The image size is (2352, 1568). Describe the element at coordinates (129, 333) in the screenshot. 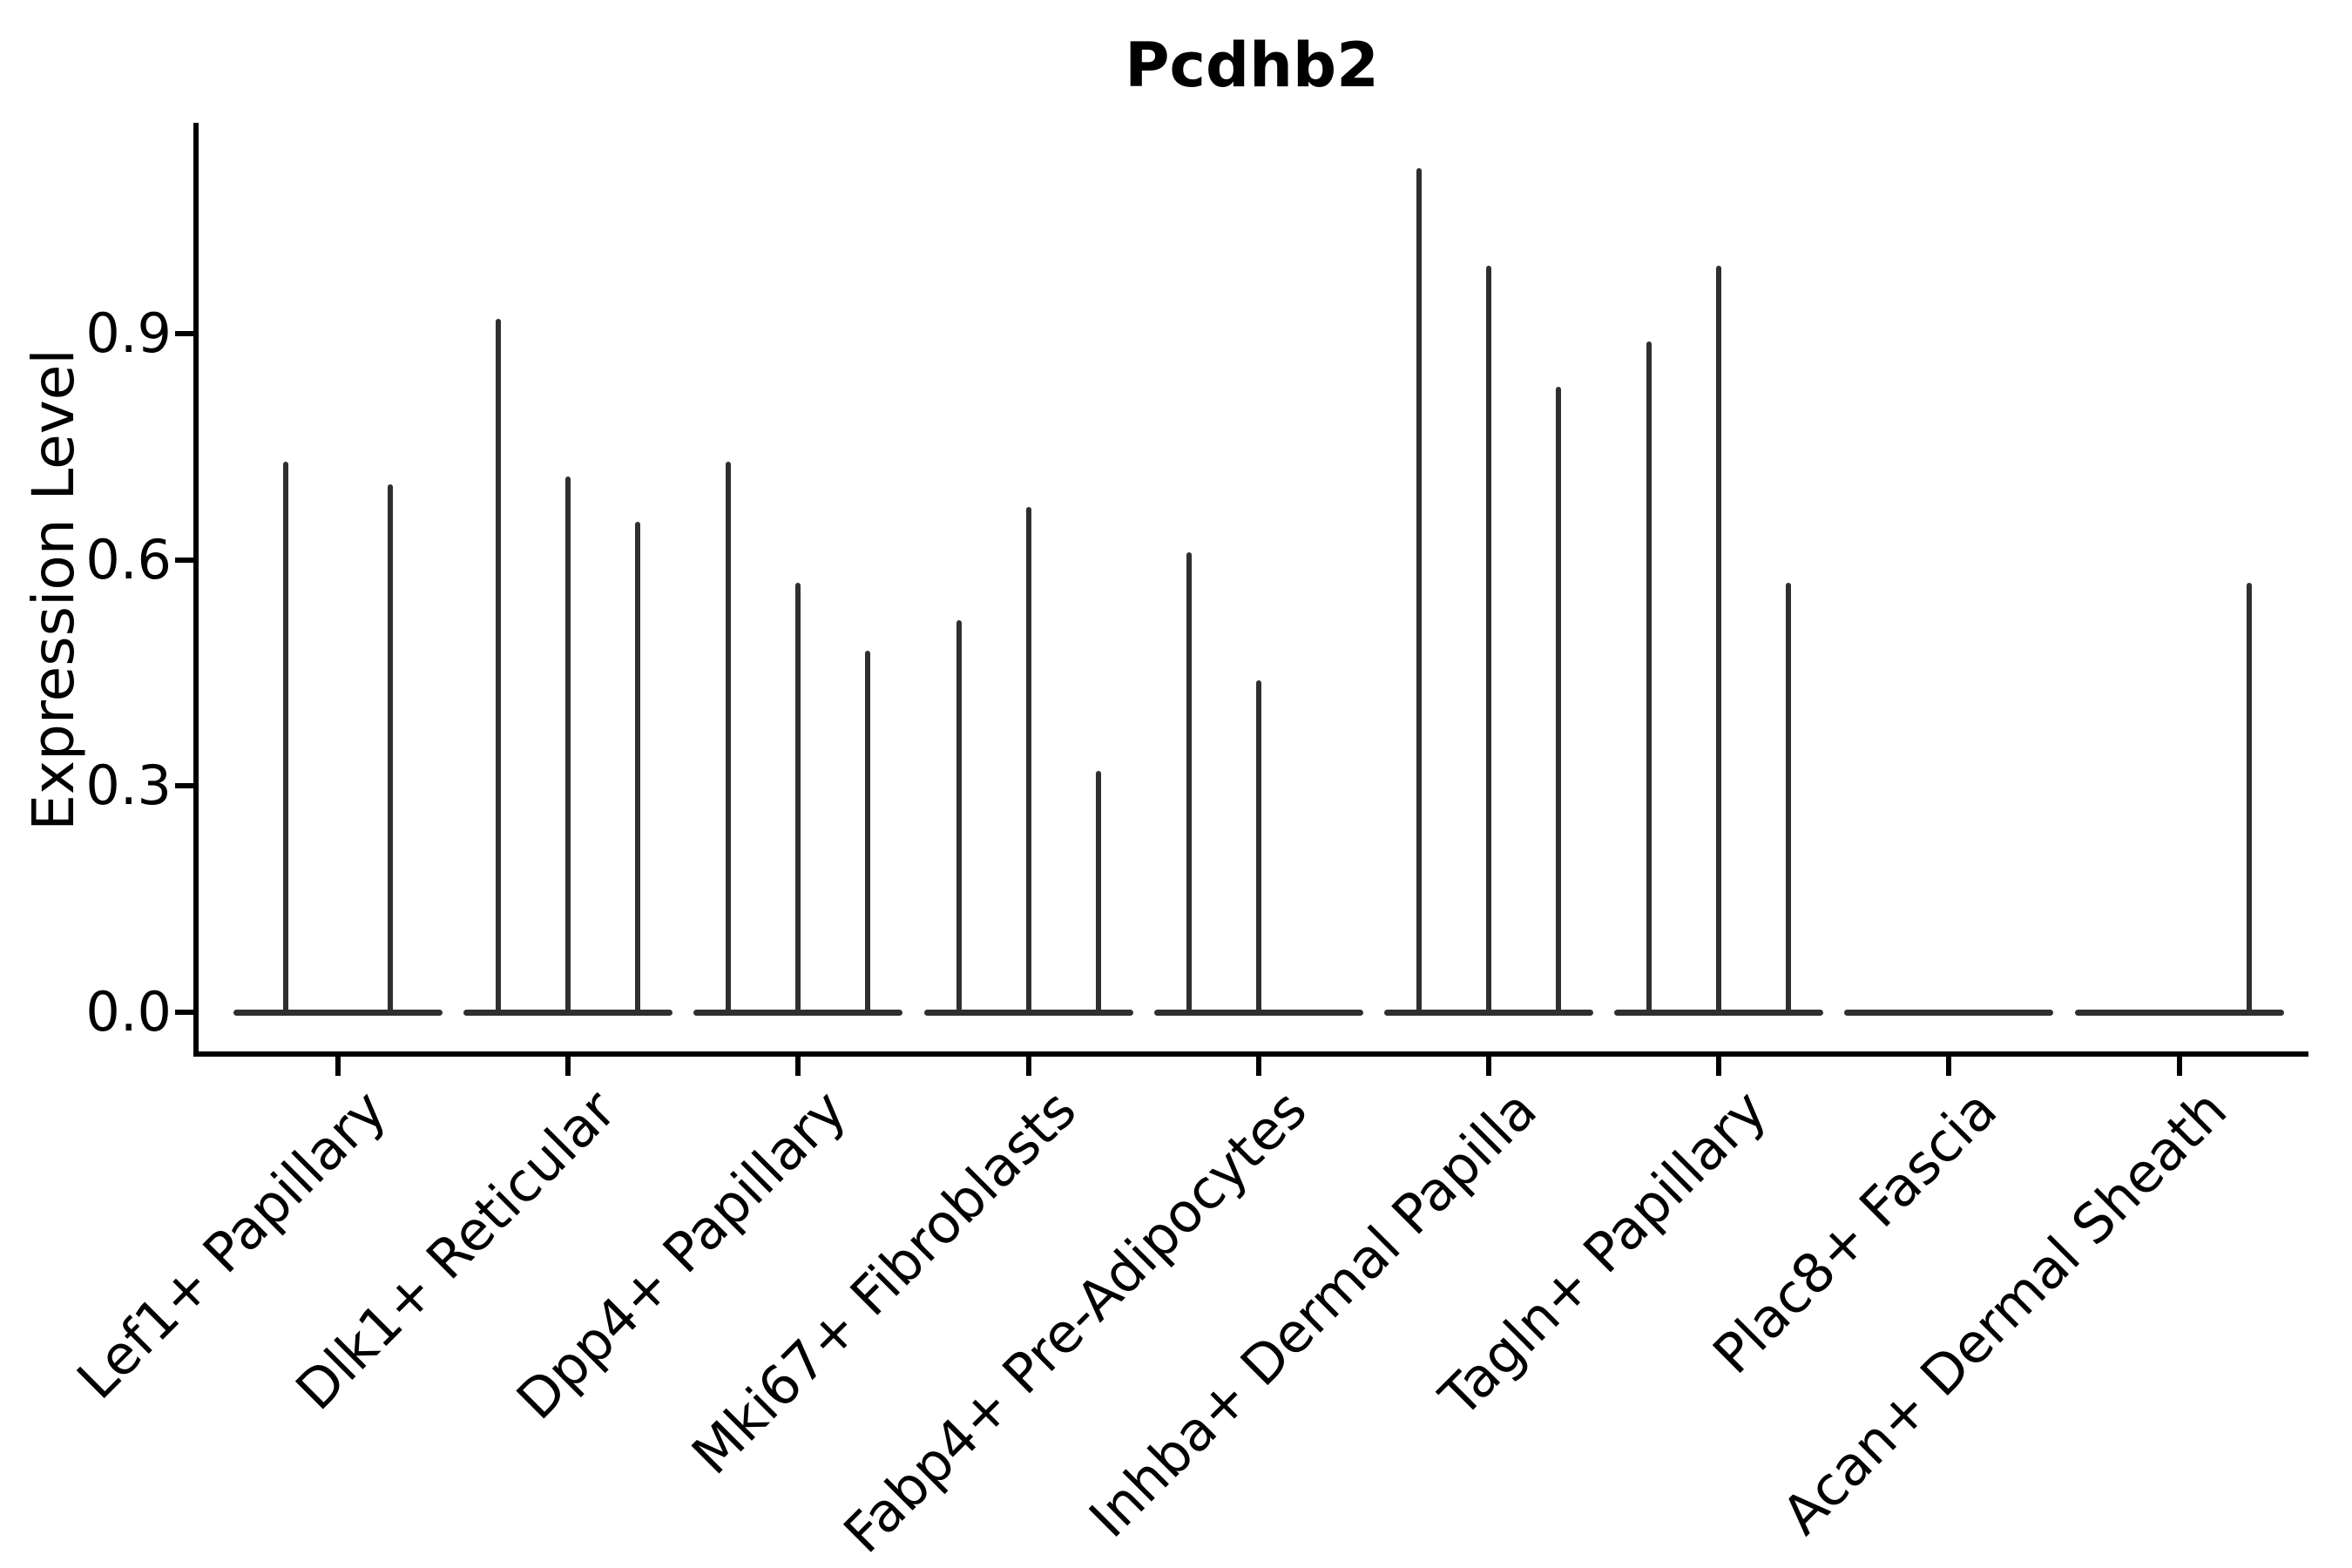

I see `y-tick-label: 0.9` at that location.